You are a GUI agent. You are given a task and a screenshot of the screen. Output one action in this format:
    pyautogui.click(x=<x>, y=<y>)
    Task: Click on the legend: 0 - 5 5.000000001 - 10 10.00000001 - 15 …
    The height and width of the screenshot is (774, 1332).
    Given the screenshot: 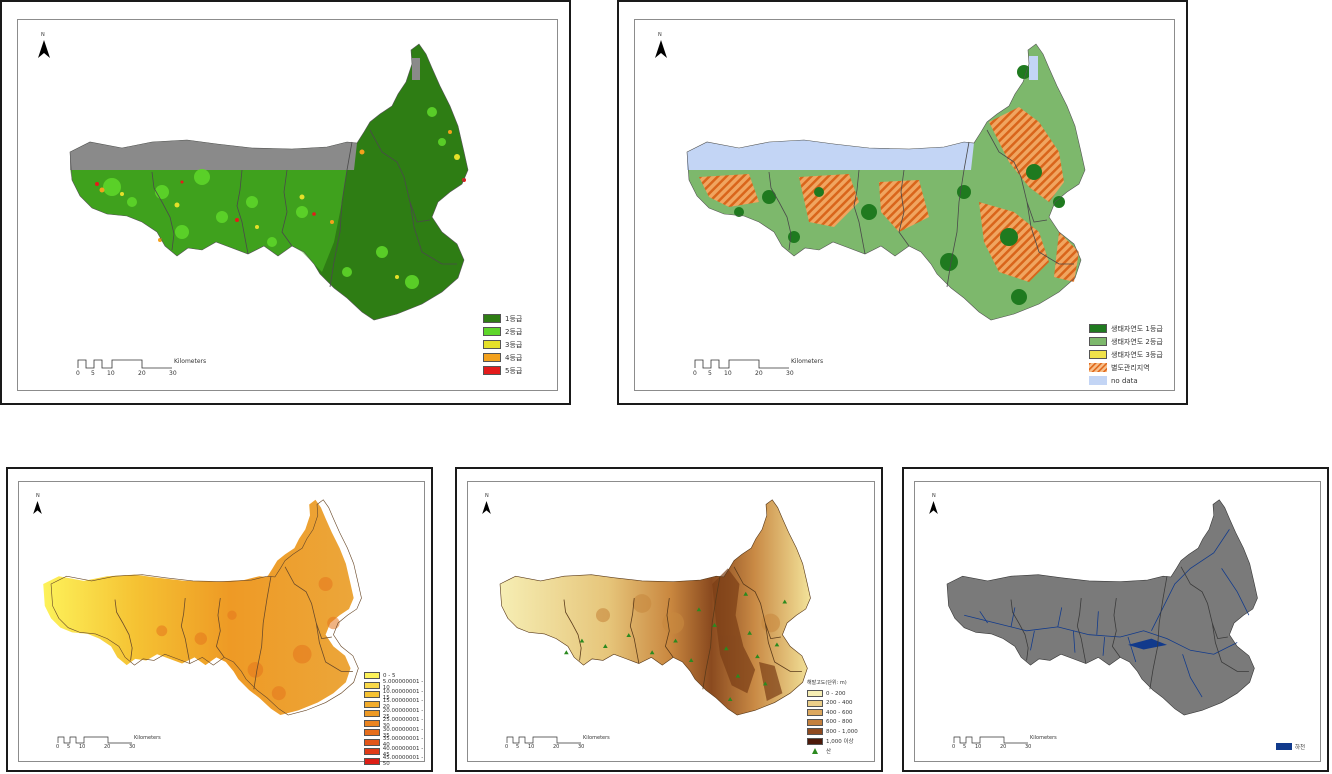 What is the action you would take?
    pyautogui.click(x=397, y=719)
    